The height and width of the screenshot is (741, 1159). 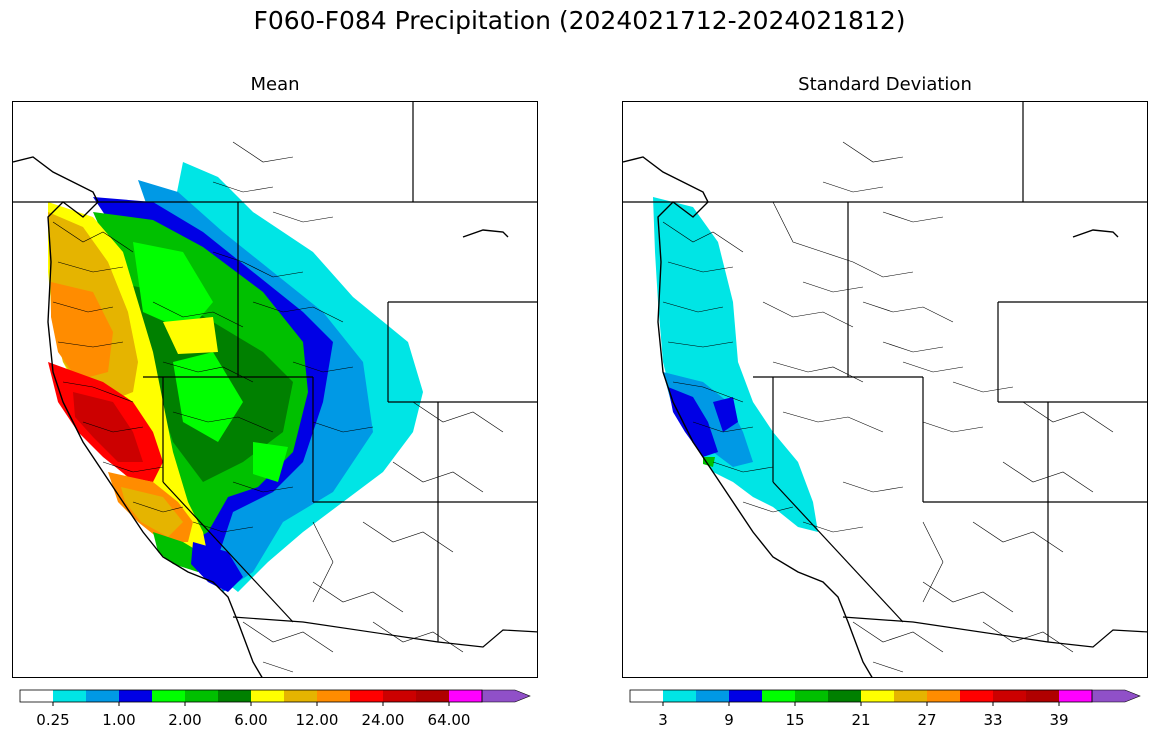 What do you see at coordinates (449, 720) in the screenshot?
I see `colorbar-tick-label: 64.00` at bounding box center [449, 720].